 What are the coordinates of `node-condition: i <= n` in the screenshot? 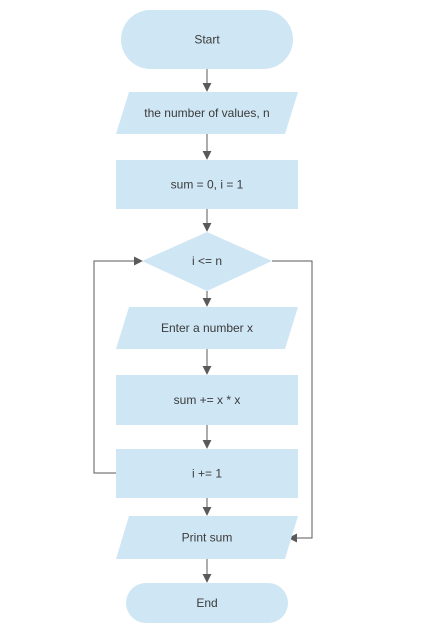 It's located at (207, 261).